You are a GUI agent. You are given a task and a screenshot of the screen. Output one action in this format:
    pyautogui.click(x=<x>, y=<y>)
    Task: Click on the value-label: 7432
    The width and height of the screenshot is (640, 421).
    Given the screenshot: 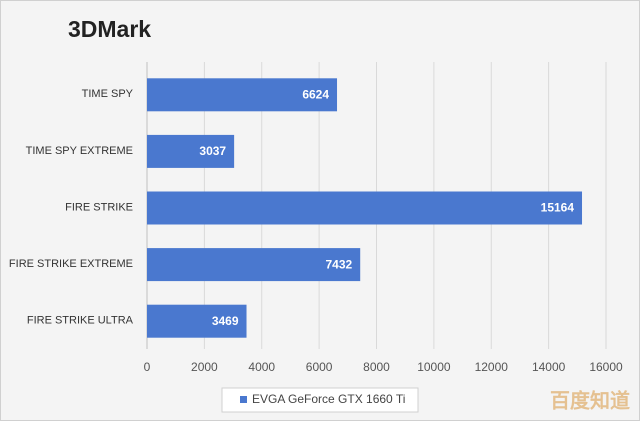 What is the action you would take?
    pyautogui.click(x=339, y=264)
    